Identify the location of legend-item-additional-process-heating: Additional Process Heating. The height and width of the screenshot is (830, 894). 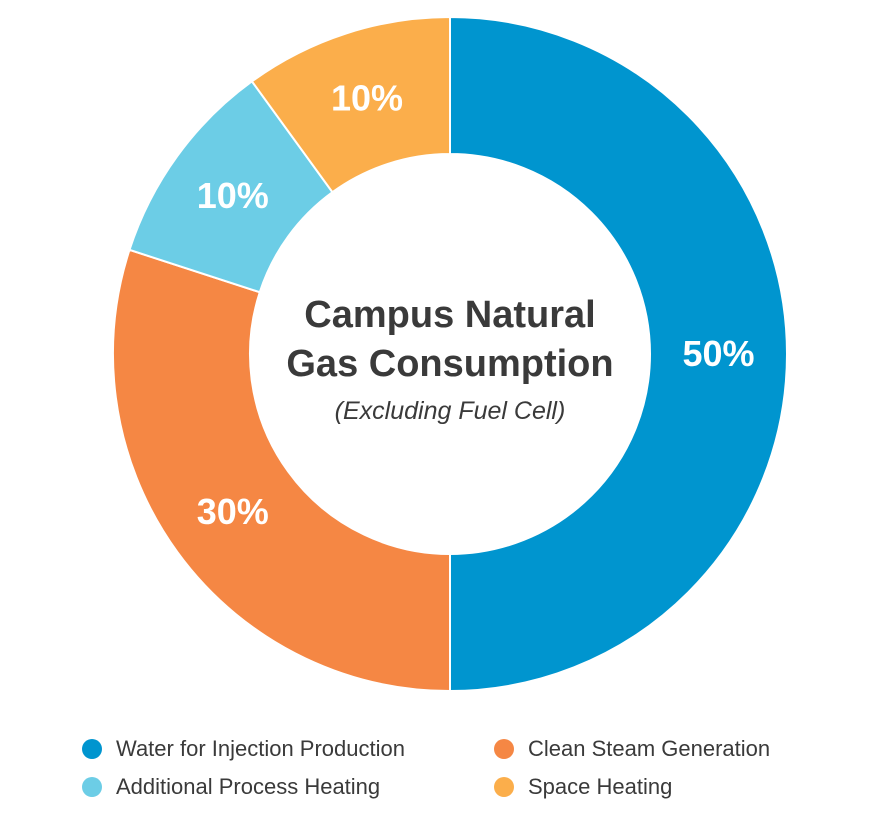
(288, 787).